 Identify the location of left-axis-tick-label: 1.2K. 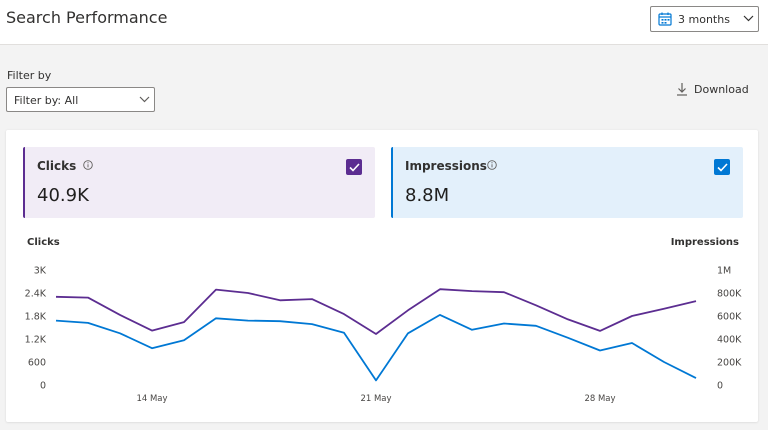
(36, 340).